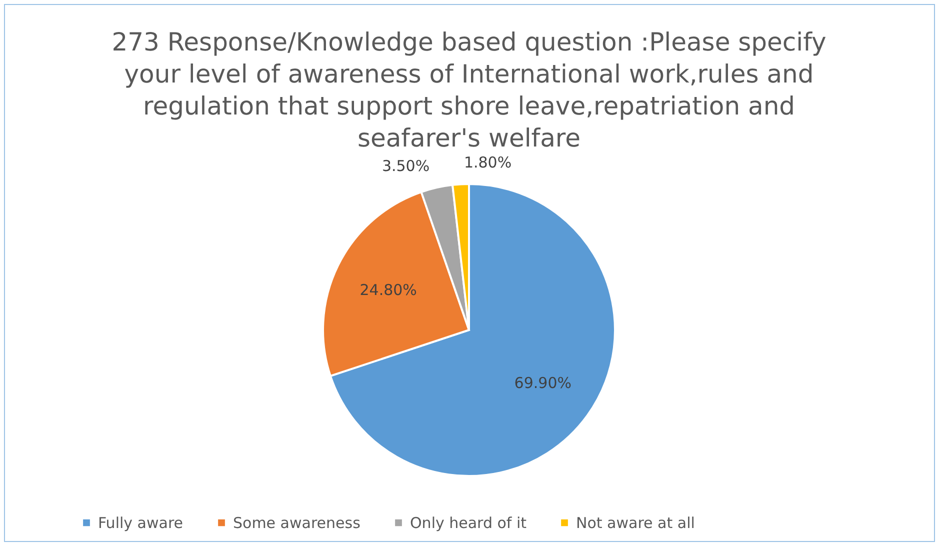 Image resolution: width=941 pixels, height=546 pixels. I want to click on data-label: 3.50%, so click(406, 165).